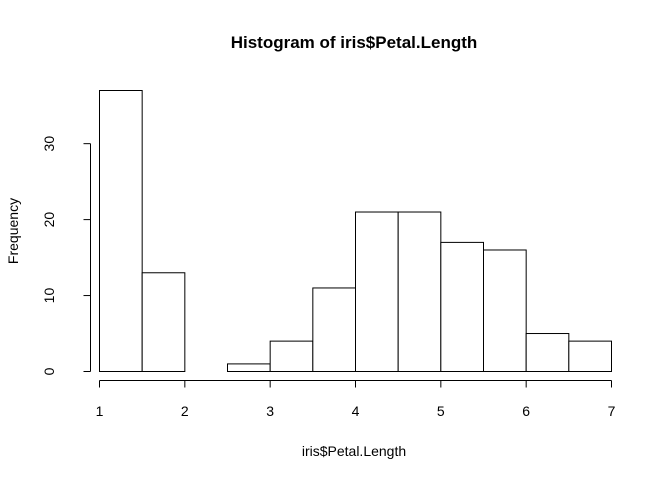  Describe the element at coordinates (612, 411) in the screenshot. I see `x-tick-label-7: 7` at that location.